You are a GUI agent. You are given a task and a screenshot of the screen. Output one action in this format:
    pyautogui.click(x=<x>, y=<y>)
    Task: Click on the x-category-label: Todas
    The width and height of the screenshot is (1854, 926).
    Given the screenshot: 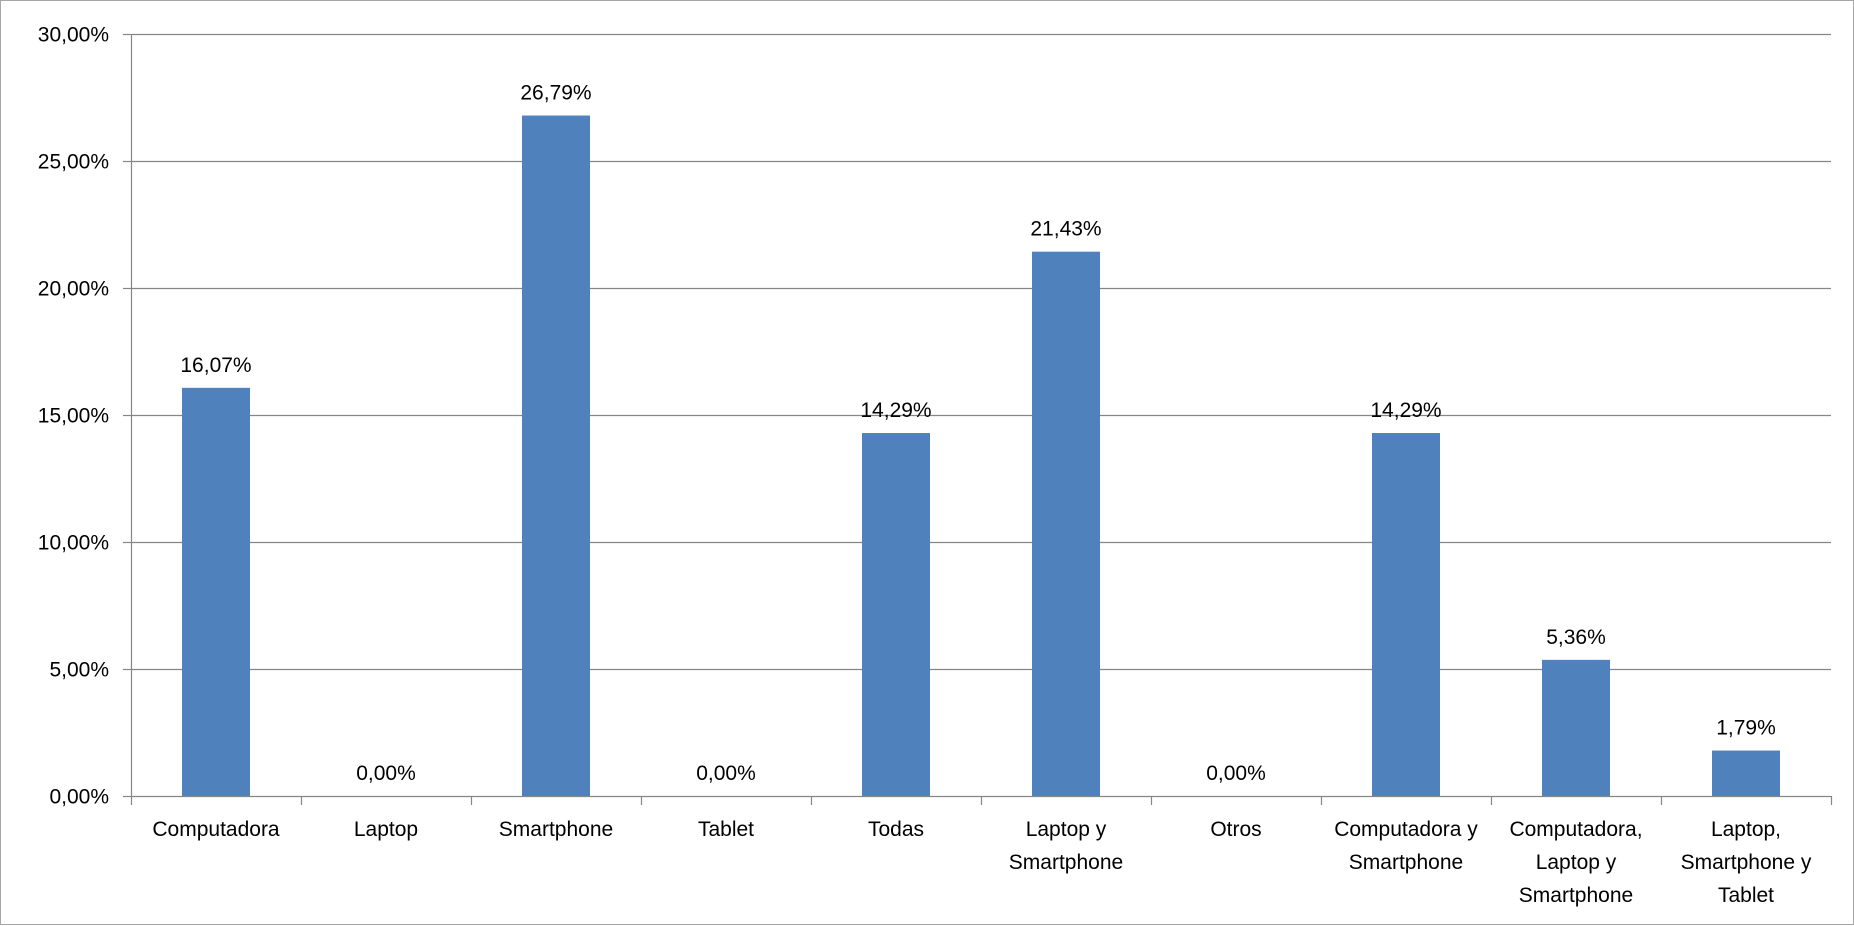 What is the action you would take?
    pyautogui.click(x=896, y=829)
    